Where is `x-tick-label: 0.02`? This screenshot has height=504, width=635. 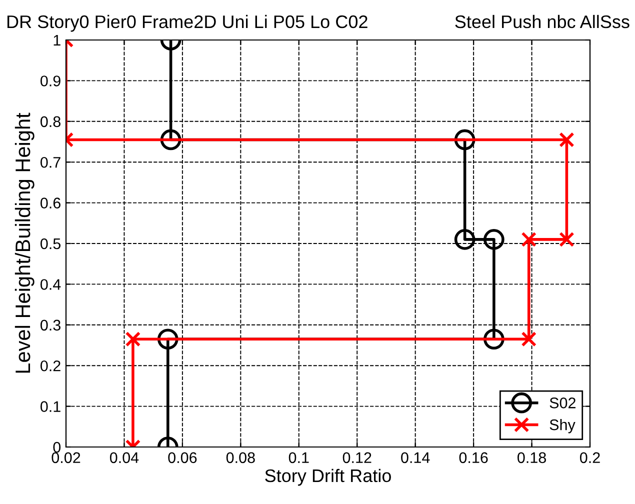 x-tick-label: 0.02 is located at coordinates (66, 458).